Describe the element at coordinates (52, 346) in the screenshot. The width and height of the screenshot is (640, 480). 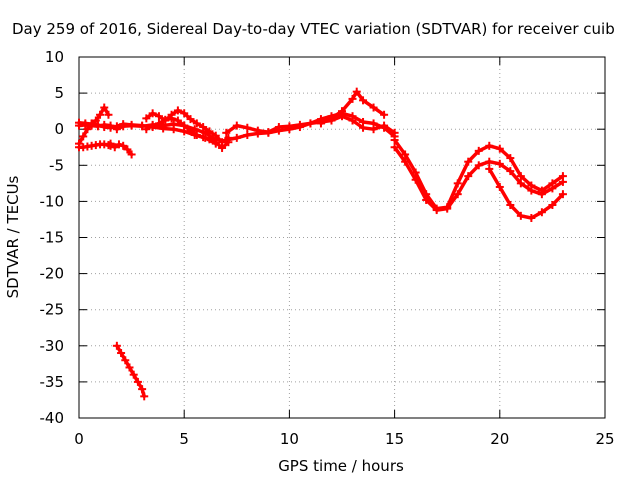
I see `y-tick-label: -30` at that location.